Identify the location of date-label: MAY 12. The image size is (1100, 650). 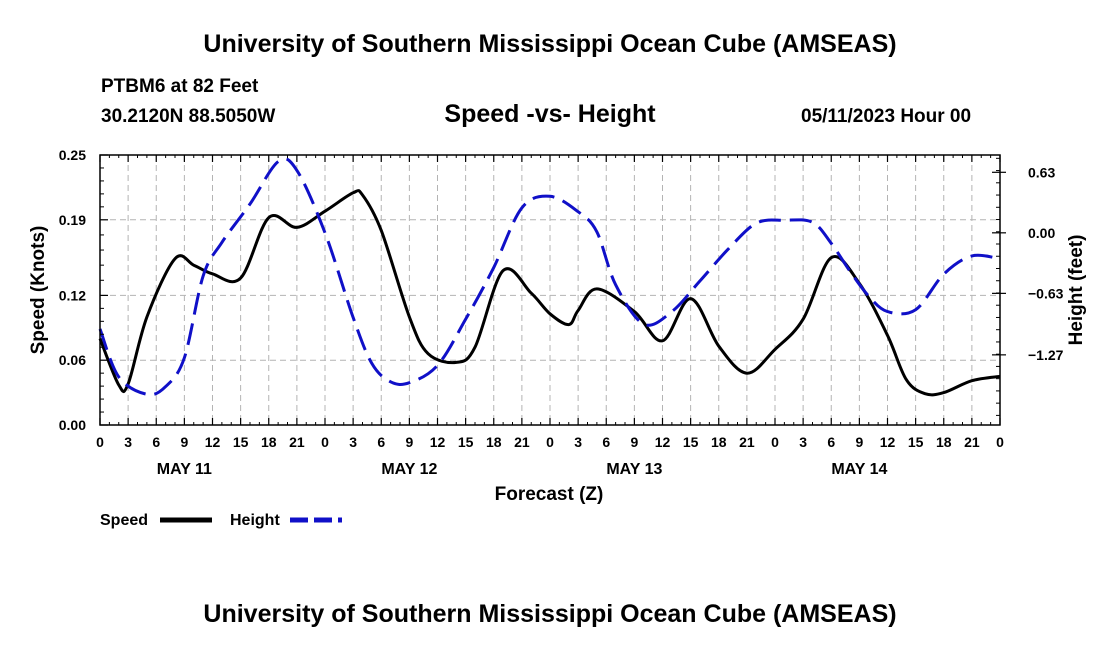
(409, 469).